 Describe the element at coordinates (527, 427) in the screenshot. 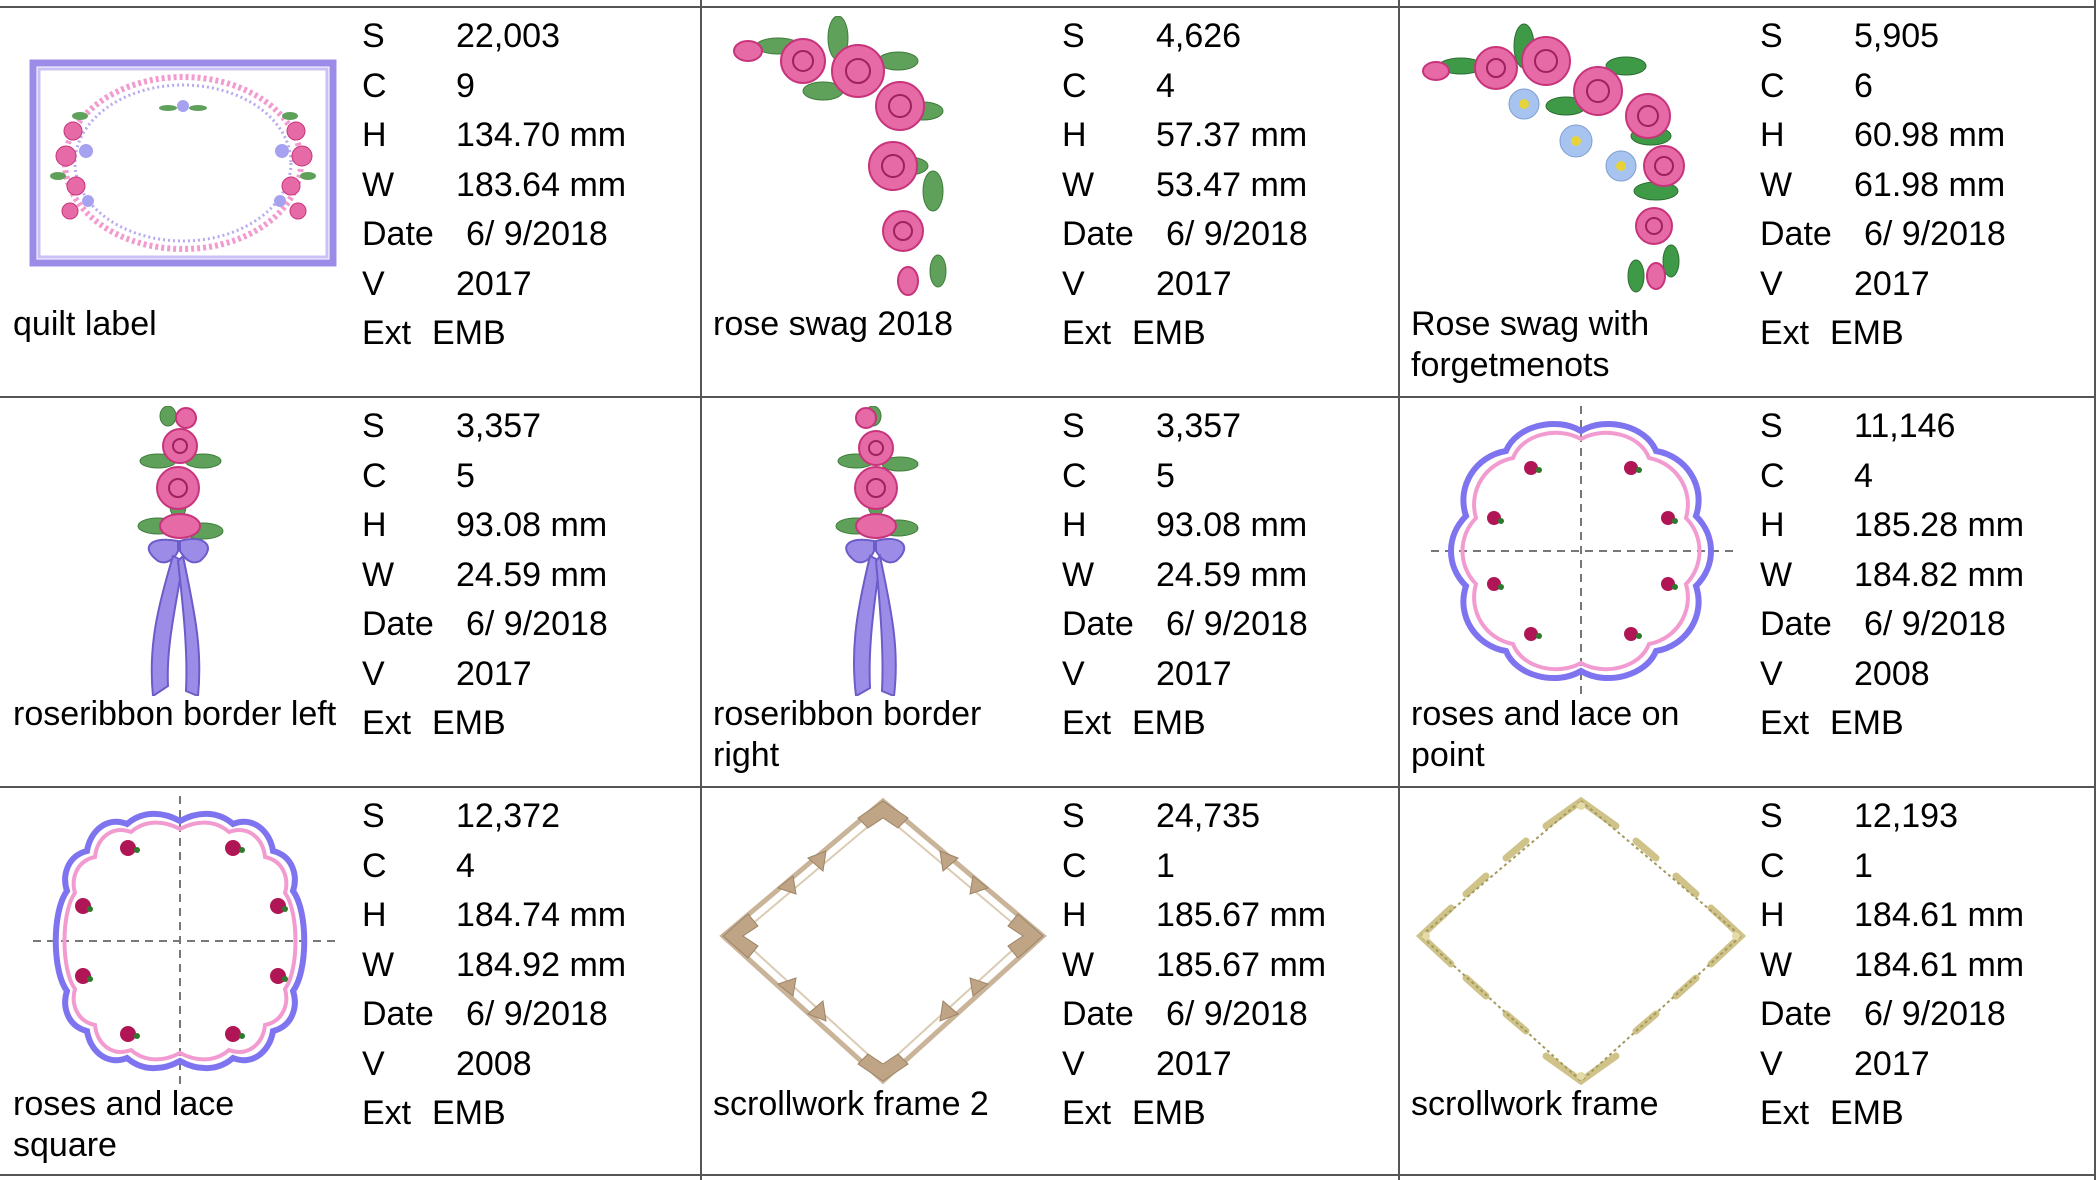

I see `stitches-row: S 3,357` at that location.